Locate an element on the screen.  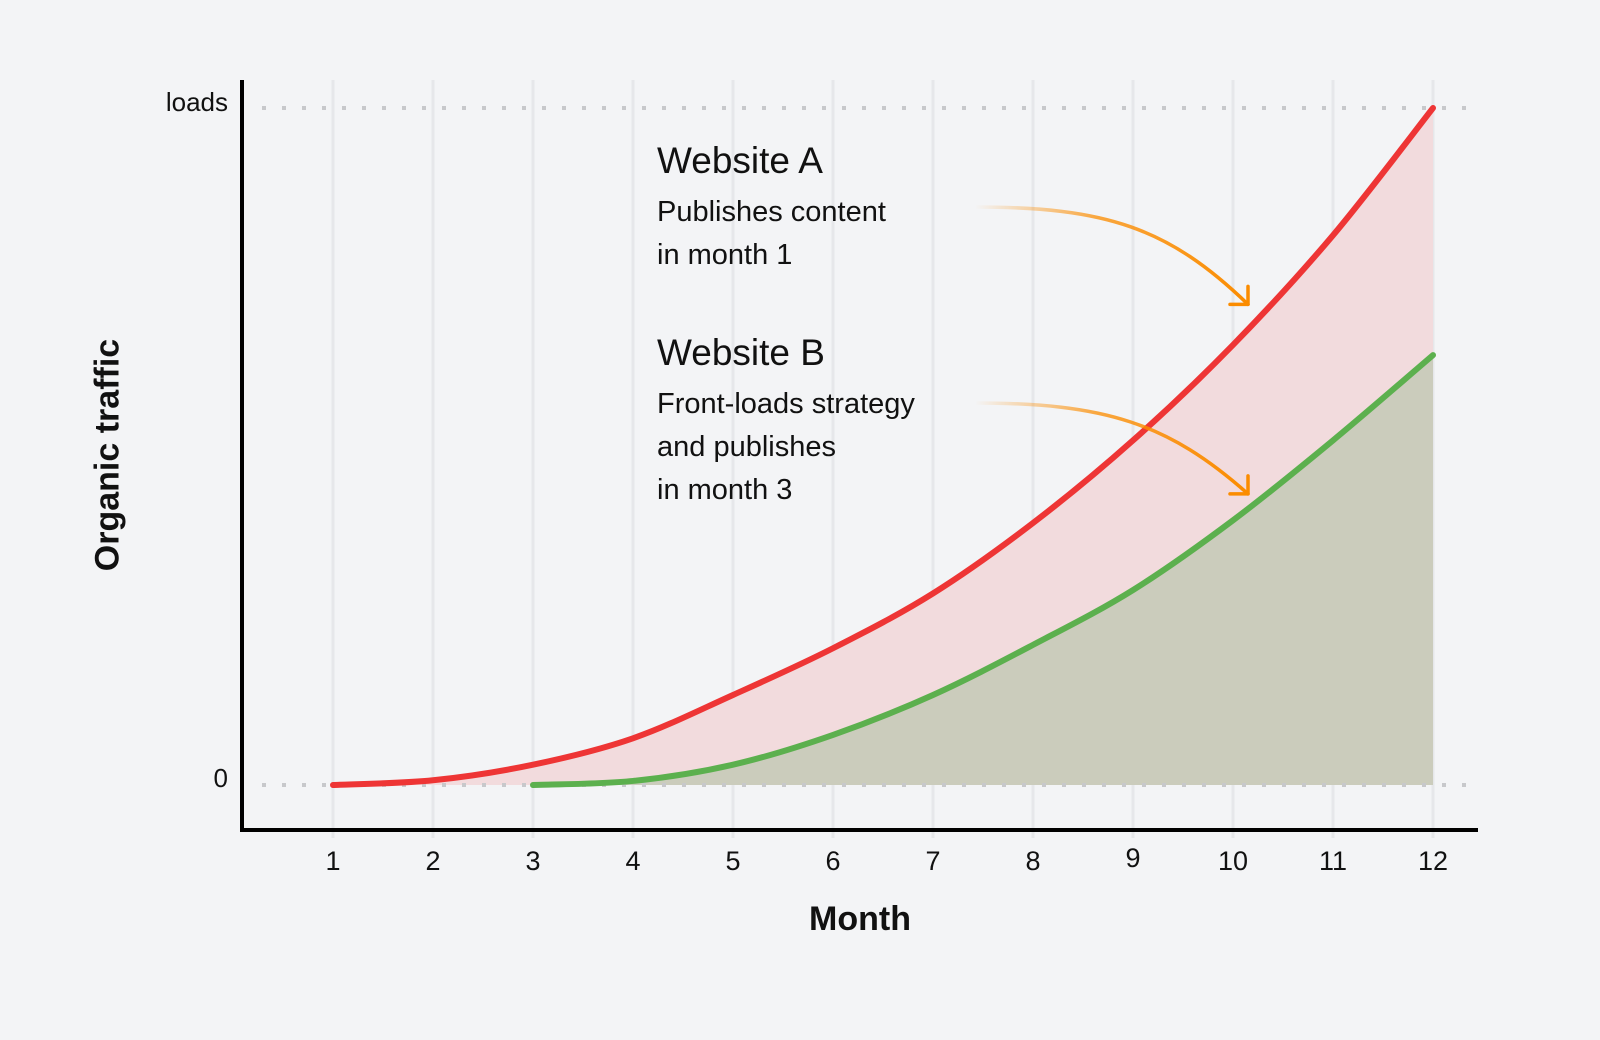
x-tick-label: 2 is located at coordinates (433, 861).